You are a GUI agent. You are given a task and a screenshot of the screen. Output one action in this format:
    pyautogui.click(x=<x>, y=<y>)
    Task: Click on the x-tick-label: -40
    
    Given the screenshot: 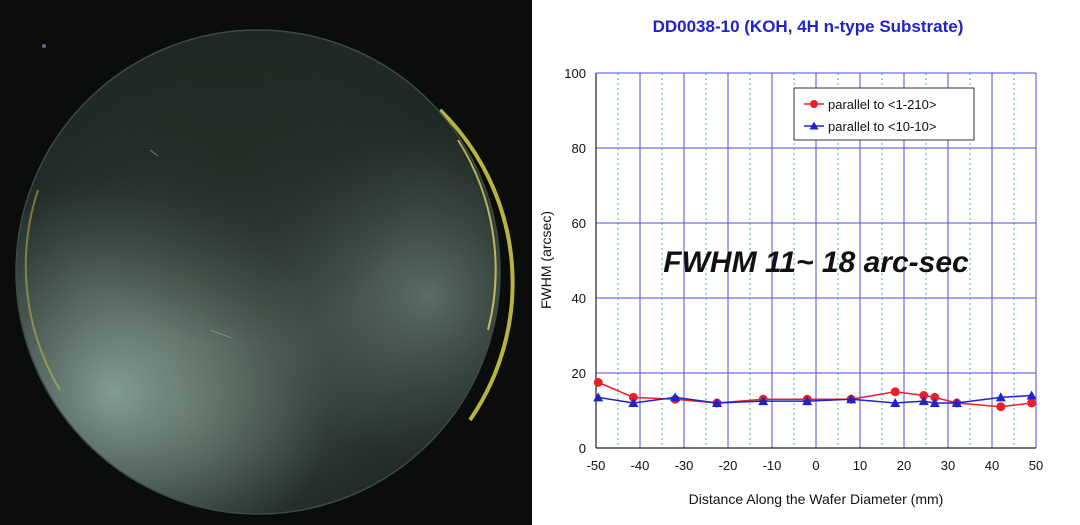 What is the action you would take?
    pyautogui.click(x=640, y=465)
    